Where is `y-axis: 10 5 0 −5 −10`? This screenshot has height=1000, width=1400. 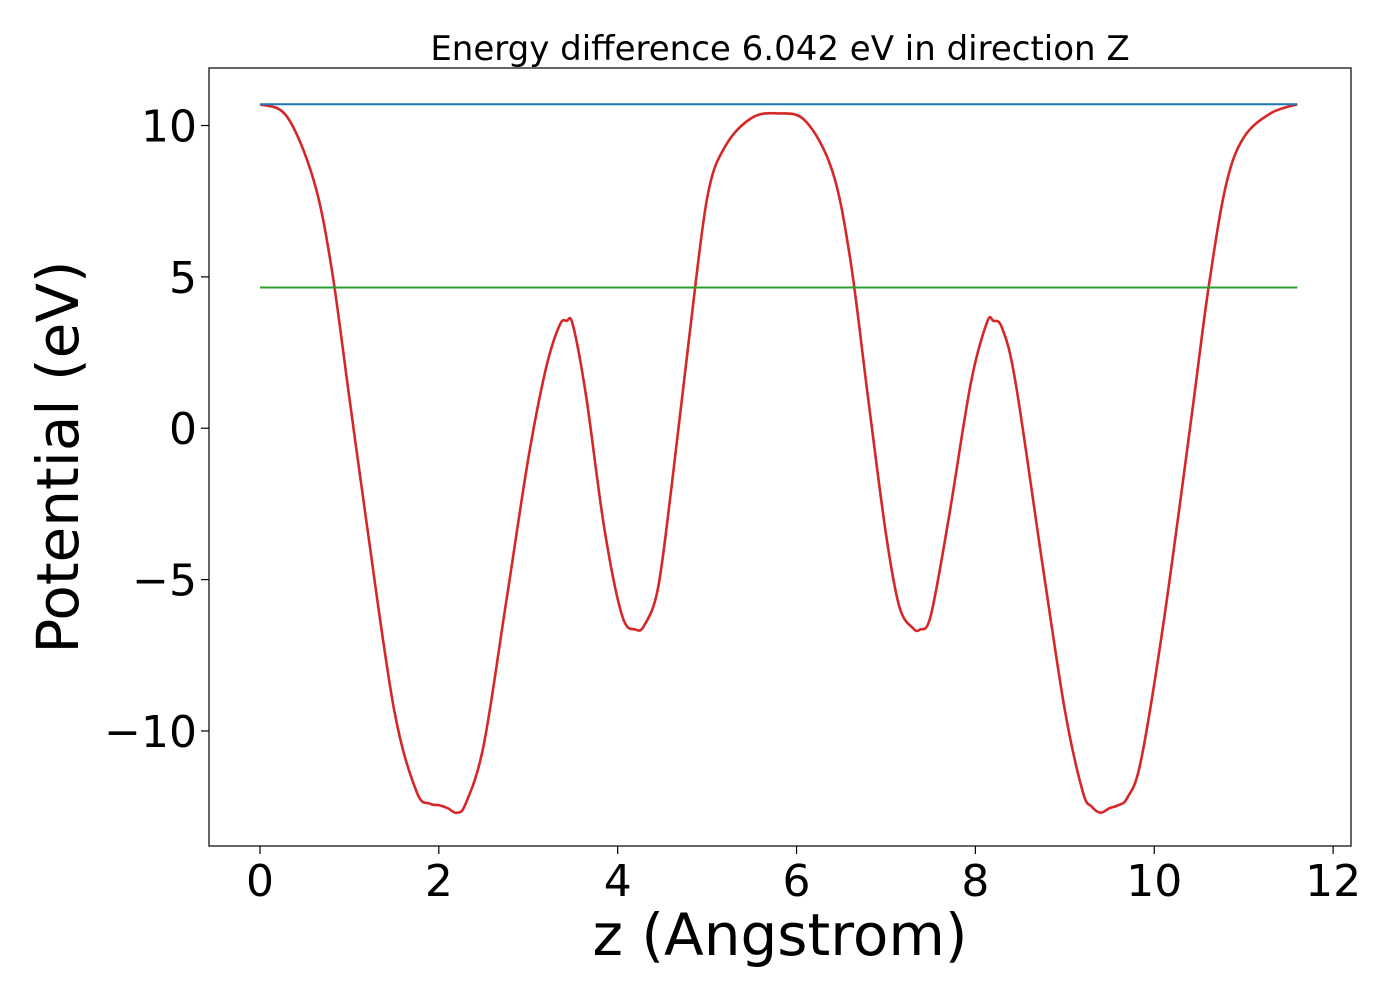 y-axis: 10 5 0 −5 −10 is located at coordinates (156, 430).